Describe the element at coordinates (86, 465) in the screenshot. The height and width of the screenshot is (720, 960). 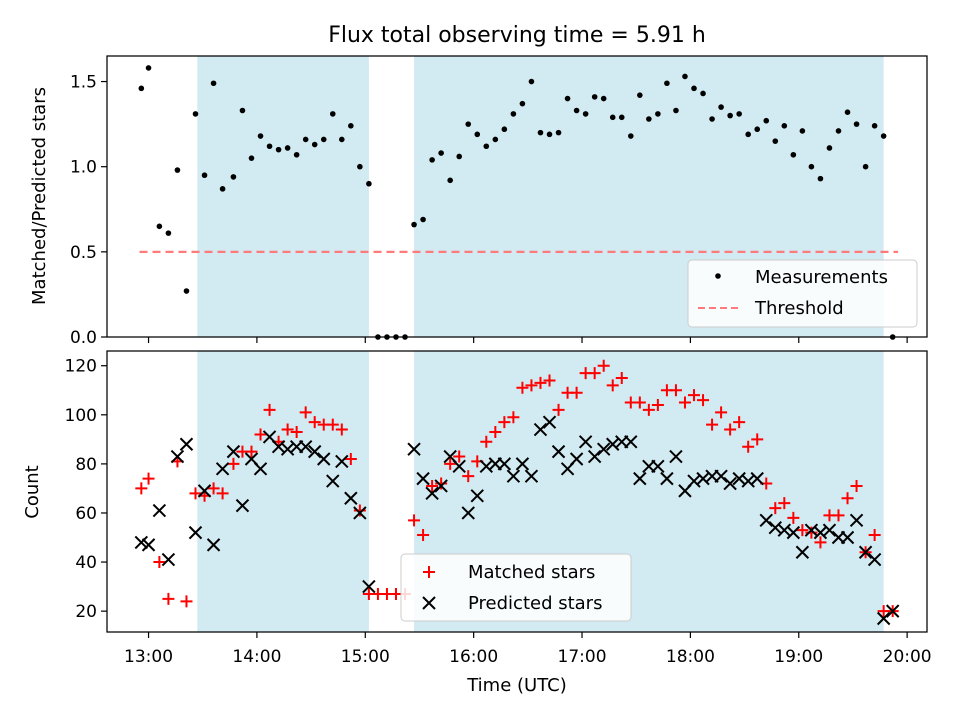
I see `bottom-y-tick-label: 80` at that location.